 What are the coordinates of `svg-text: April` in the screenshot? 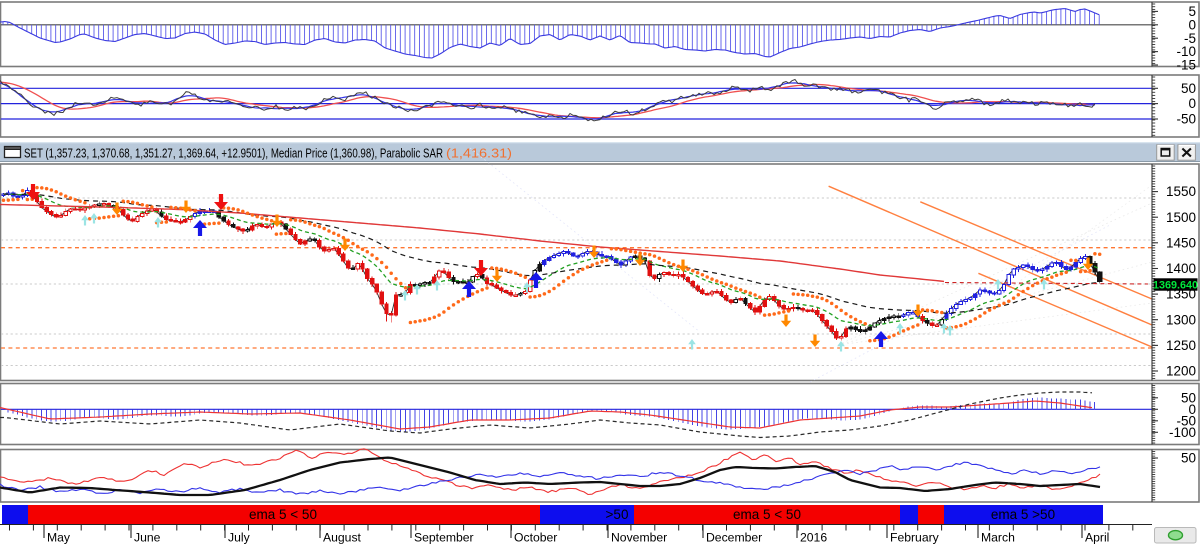 It's located at (1097, 538).